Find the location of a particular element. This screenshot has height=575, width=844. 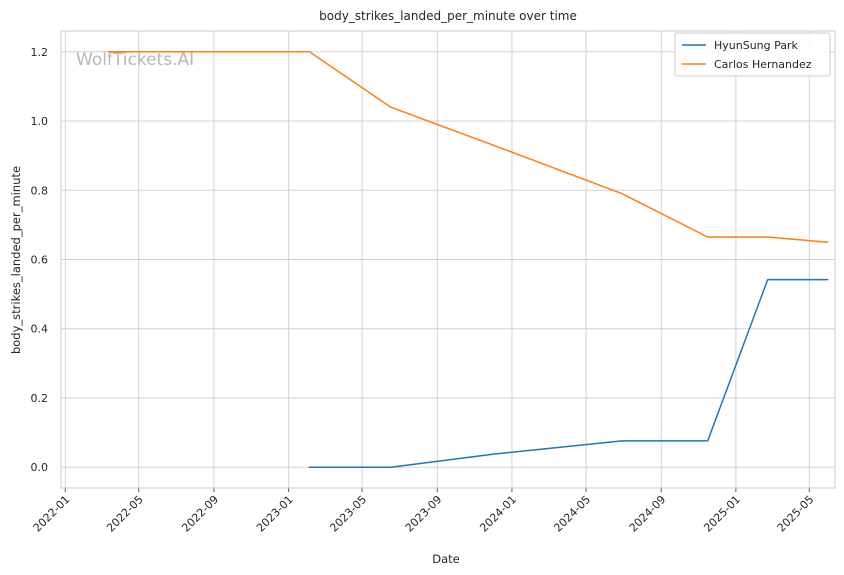

y-tick-label-1.2: 1.2 is located at coordinates (40, 52).